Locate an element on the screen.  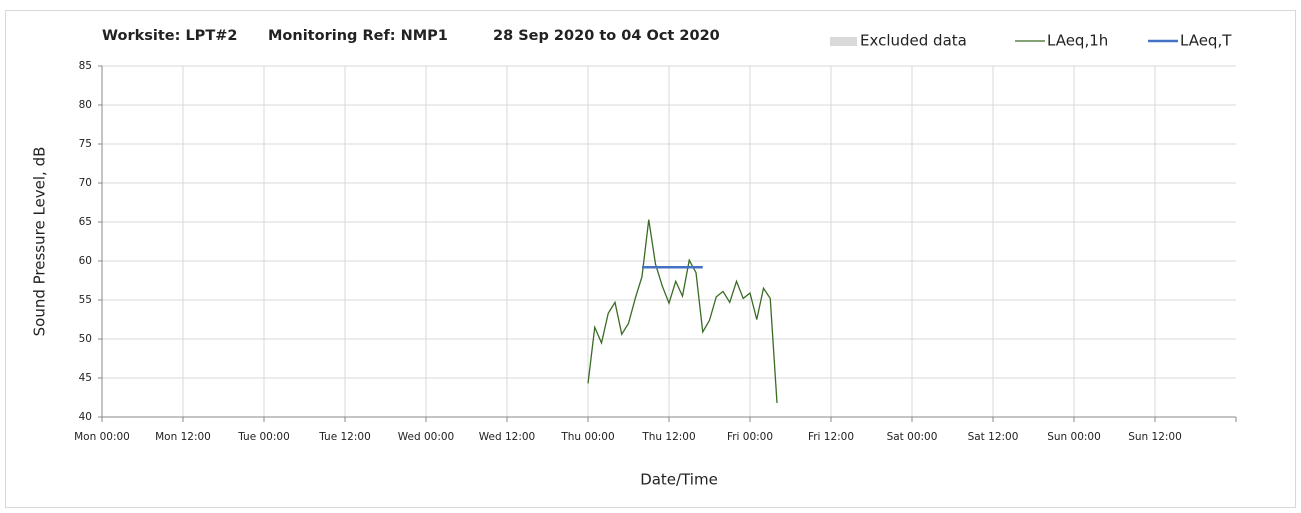
y-tick-label: 60 is located at coordinates (85, 261).